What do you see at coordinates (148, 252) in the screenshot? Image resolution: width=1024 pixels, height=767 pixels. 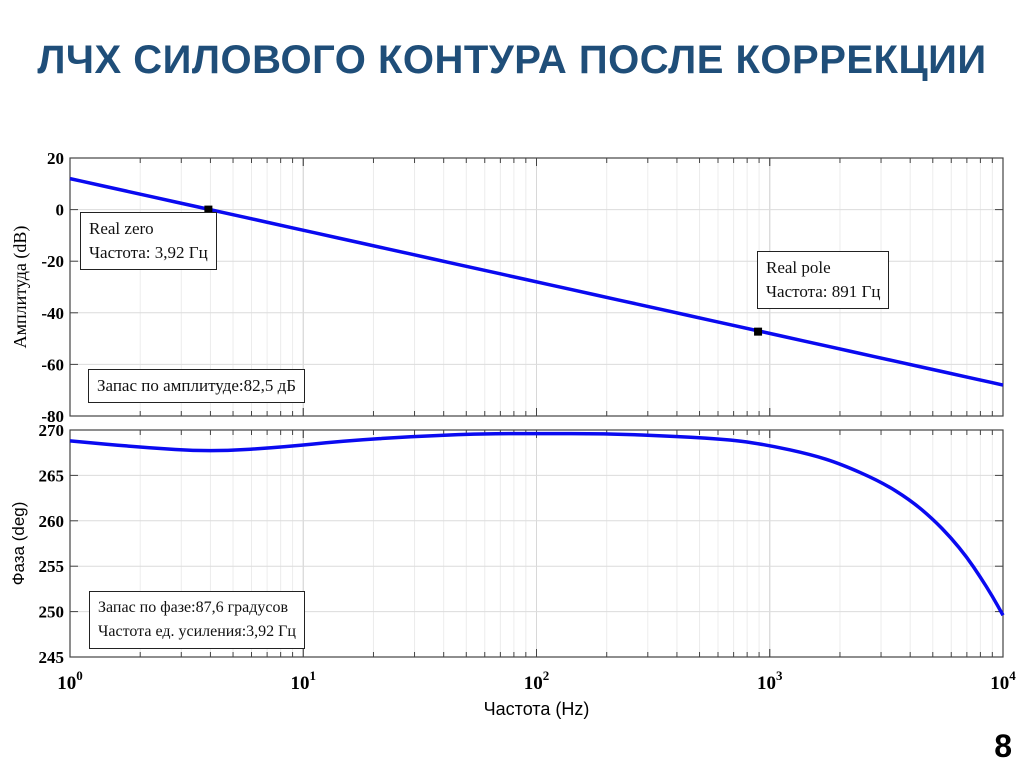 I see `annotation-line: Частота: 3,92 Гц` at bounding box center [148, 252].